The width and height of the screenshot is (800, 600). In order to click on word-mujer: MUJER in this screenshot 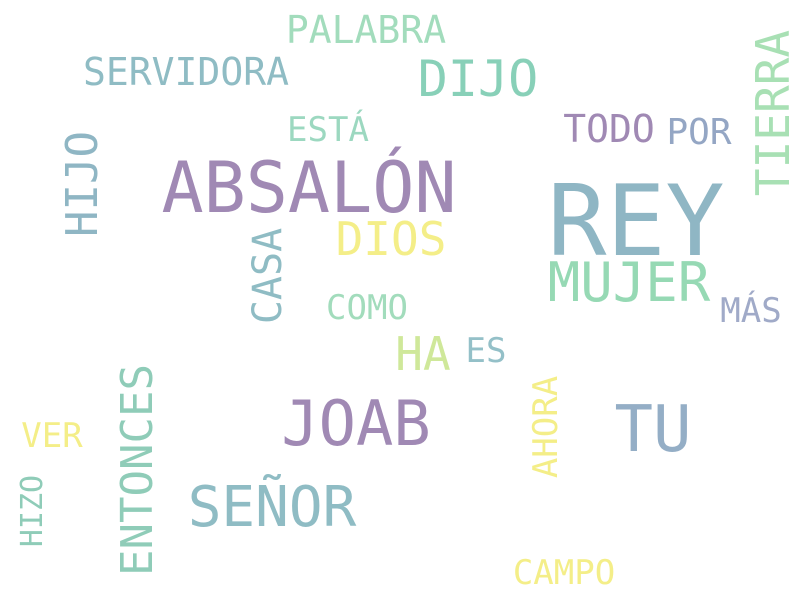, I will do `click(629, 282)`.